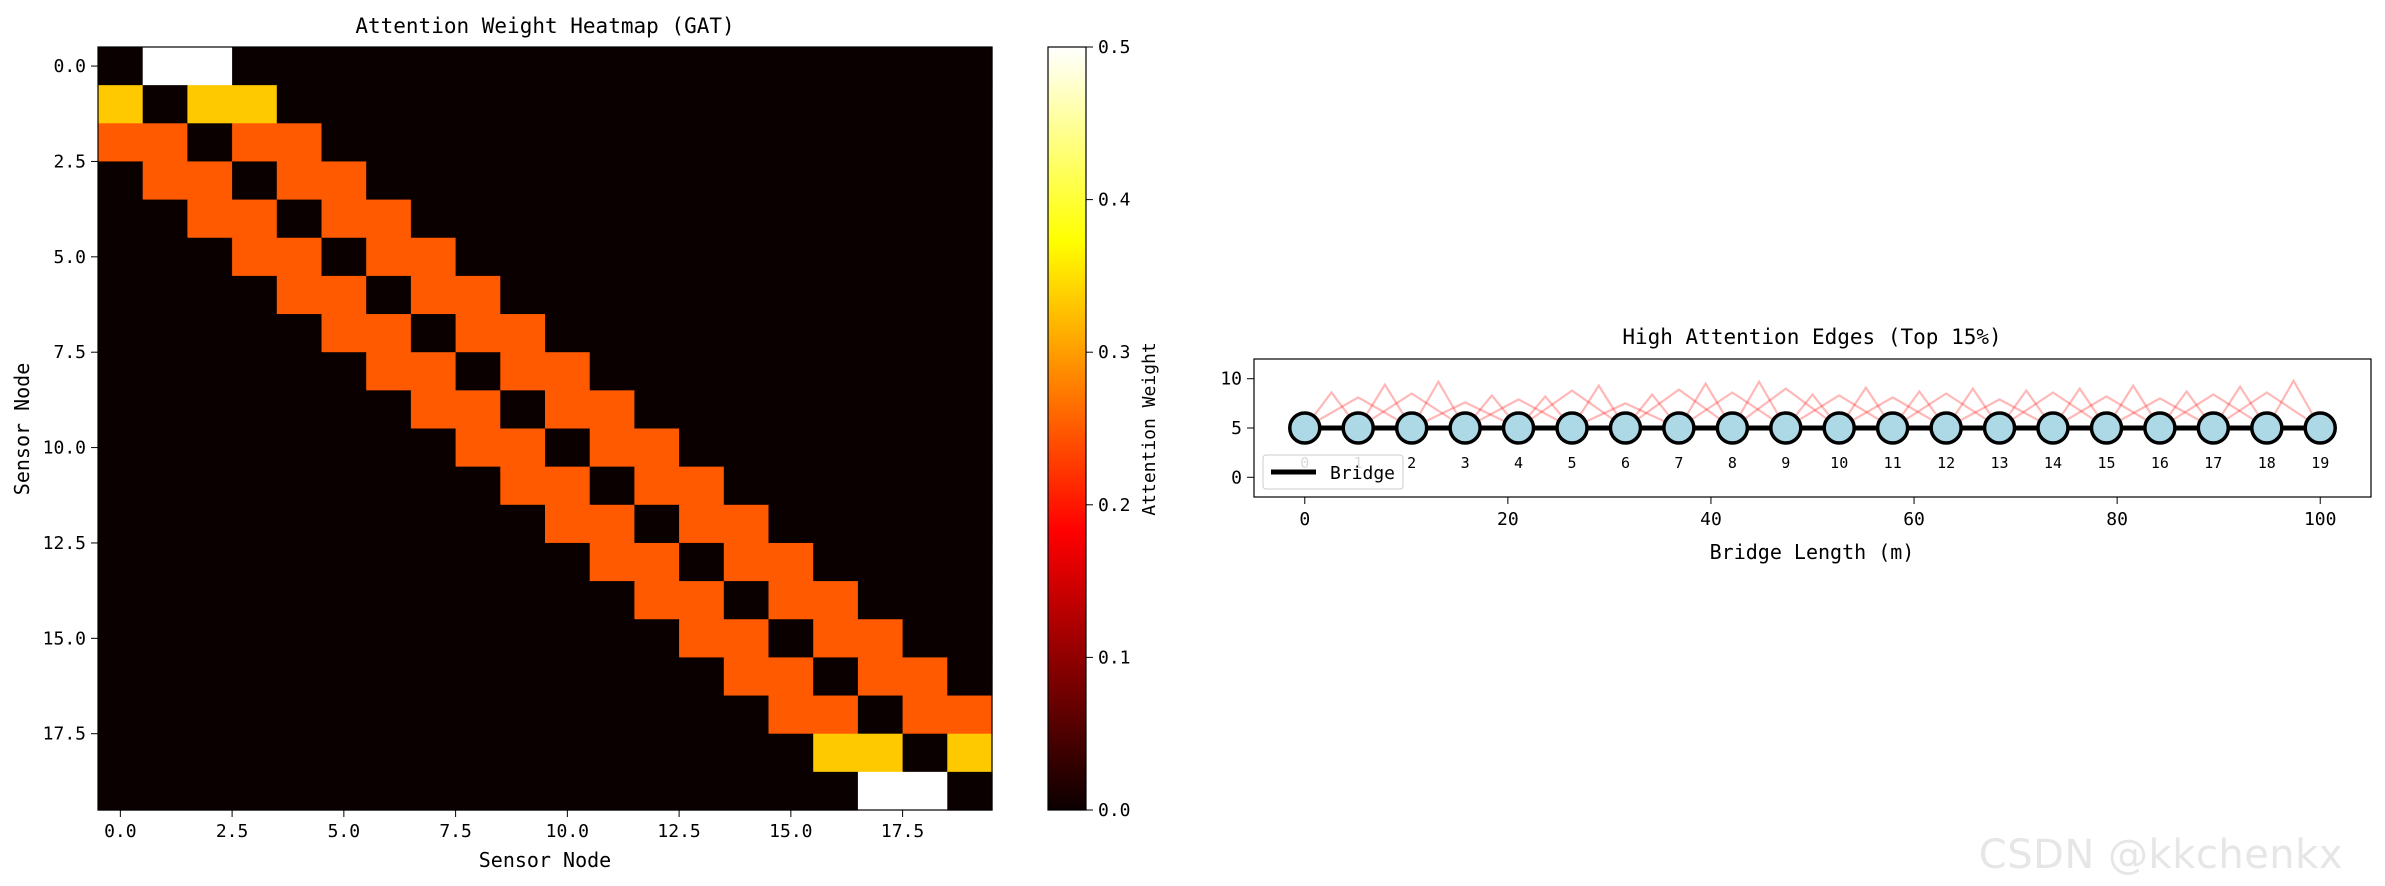 The width and height of the screenshot is (2385, 886). I want to click on sensor-node-label: 15, so click(2106, 463).